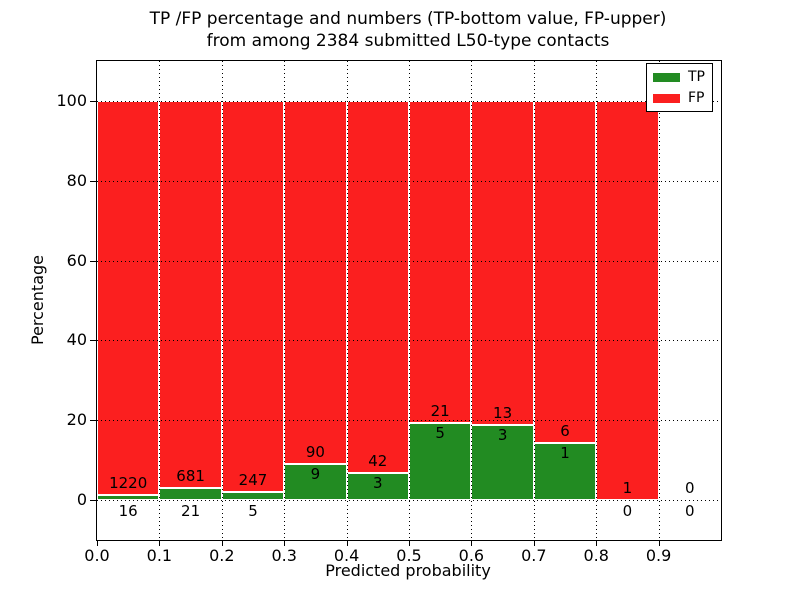  I want to click on legend-item-fp: FP, so click(679, 98).